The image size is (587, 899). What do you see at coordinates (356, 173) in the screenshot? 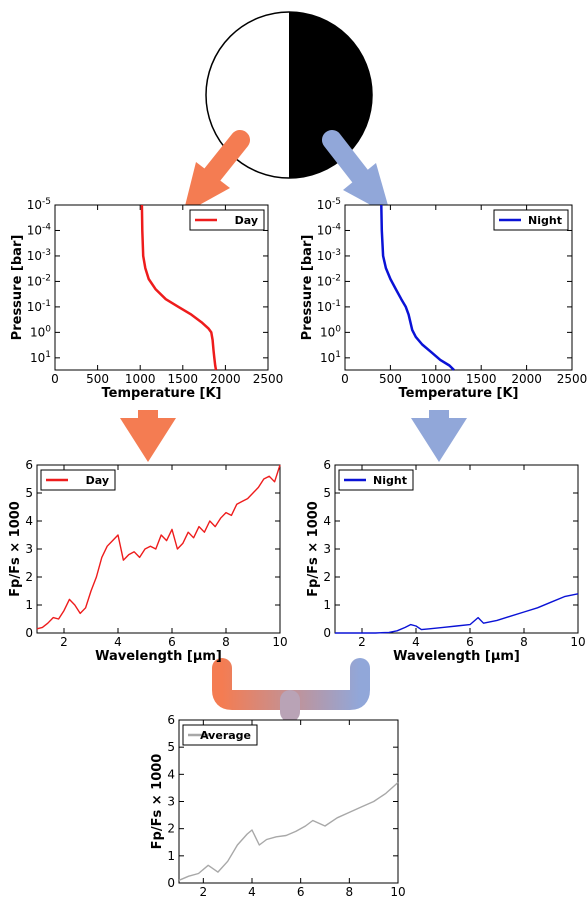
I see `night-arrow-to-tp` at bounding box center [356, 173].